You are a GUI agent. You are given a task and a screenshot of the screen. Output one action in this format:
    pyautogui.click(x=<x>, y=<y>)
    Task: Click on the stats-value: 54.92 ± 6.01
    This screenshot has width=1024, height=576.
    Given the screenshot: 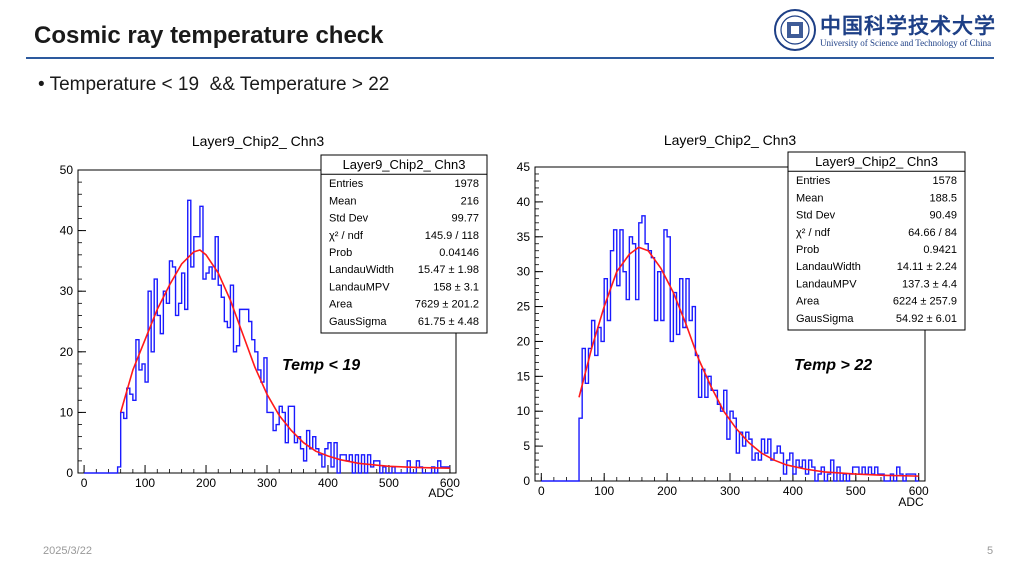 What is the action you would take?
    pyautogui.click(x=926, y=319)
    